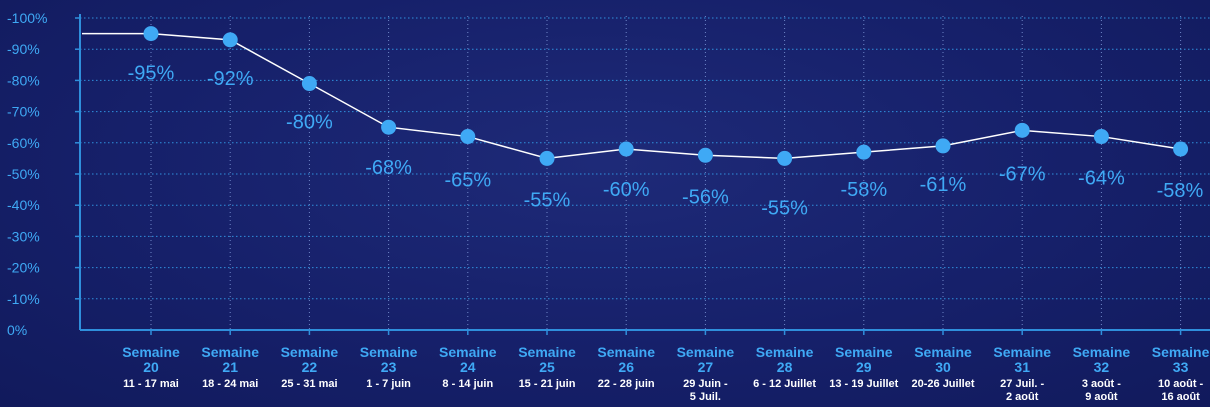  What do you see at coordinates (626, 384) in the screenshot?
I see `x-tick-label-dates: 22 - 28 juin` at bounding box center [626, 384].